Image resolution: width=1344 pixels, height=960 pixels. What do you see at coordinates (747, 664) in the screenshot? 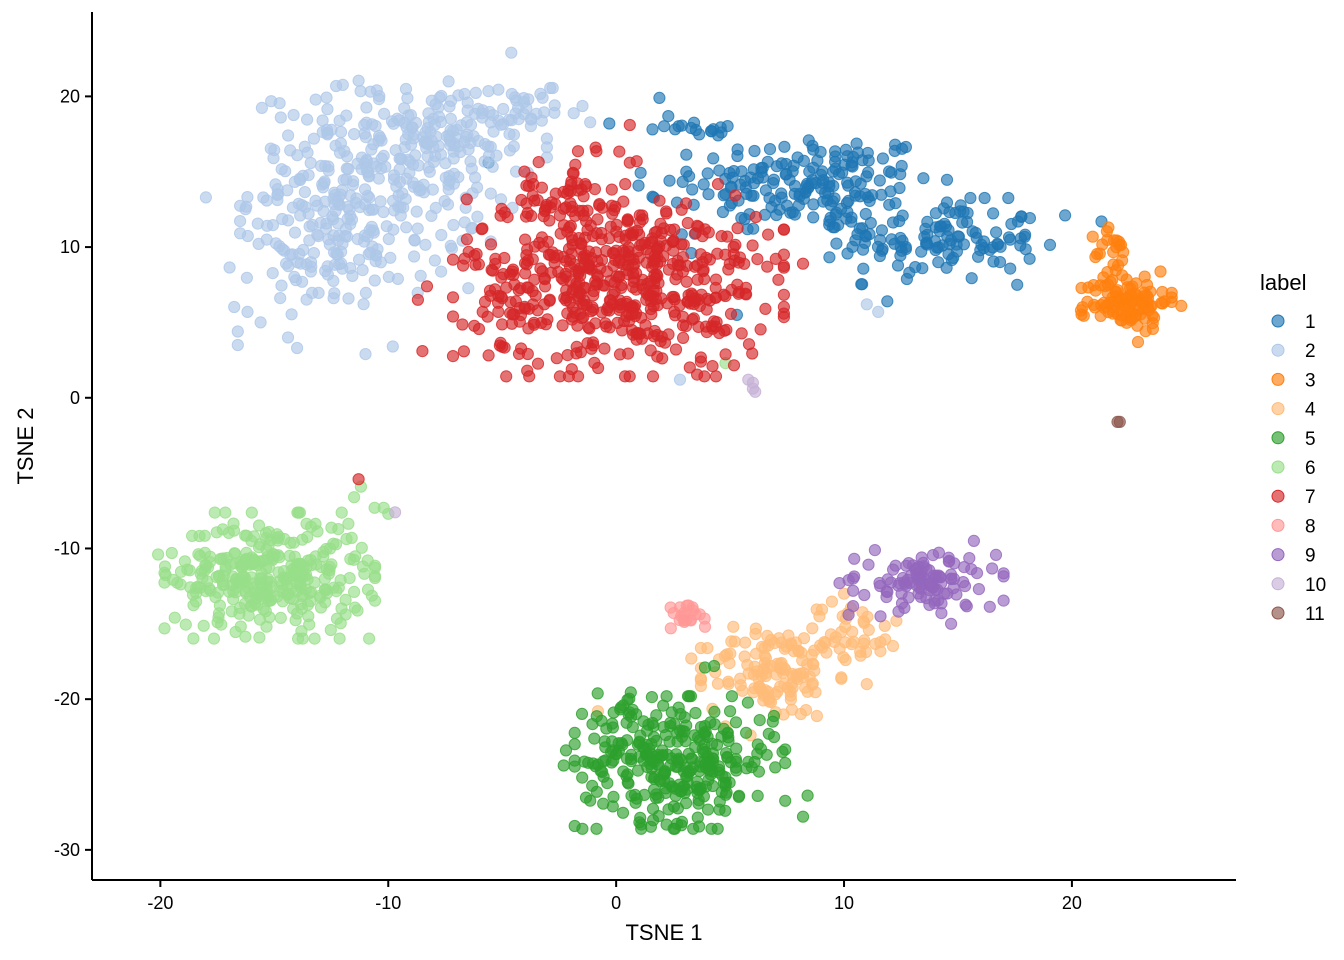
I see `series-4-points` at bounding box center [747, 664].